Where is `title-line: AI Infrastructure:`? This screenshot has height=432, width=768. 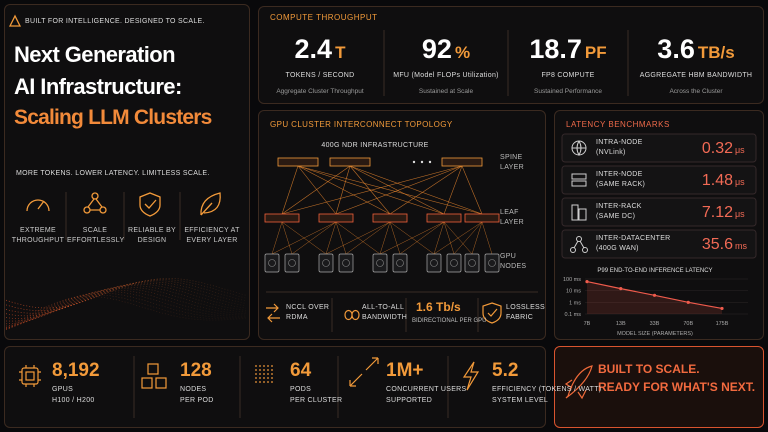
title-line: AI Infrastructure: is located at coordinates (98, 86).